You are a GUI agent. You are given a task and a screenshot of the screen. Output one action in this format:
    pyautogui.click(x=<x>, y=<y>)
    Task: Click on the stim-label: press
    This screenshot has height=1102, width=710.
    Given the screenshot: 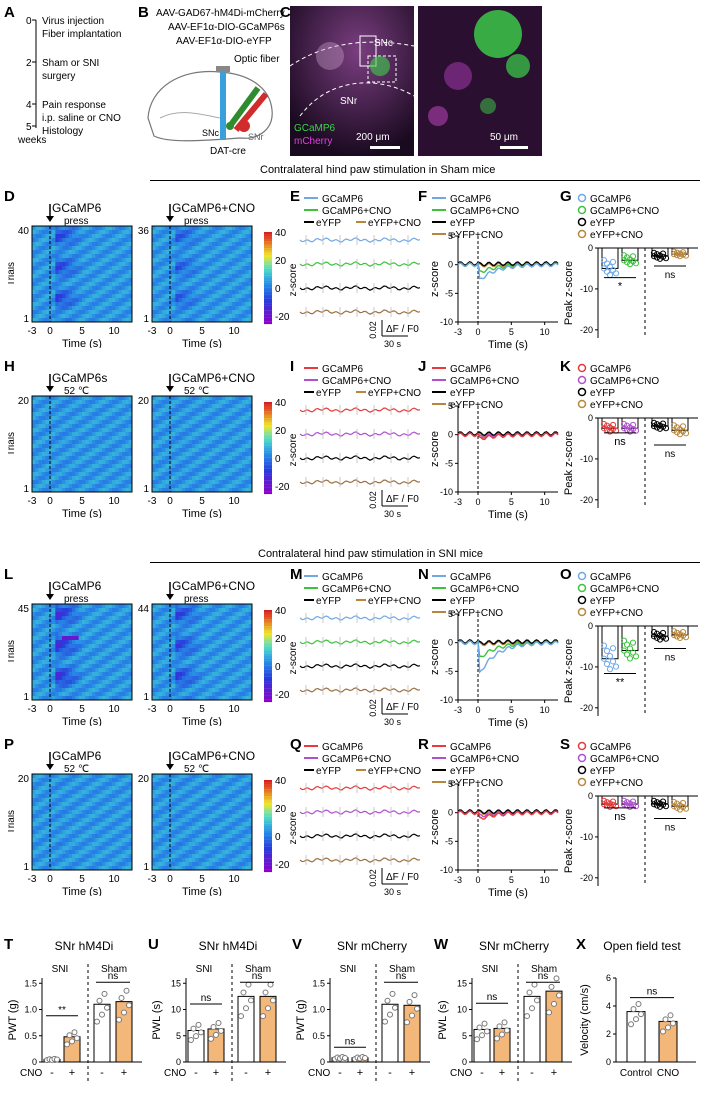 What is the action you would take?
    pyautogui.click(x=196, y=221)
    